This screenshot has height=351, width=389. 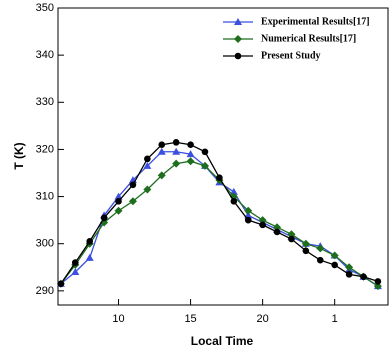 I want to click on y-tick-label: 300, so click(x=45, y=244).